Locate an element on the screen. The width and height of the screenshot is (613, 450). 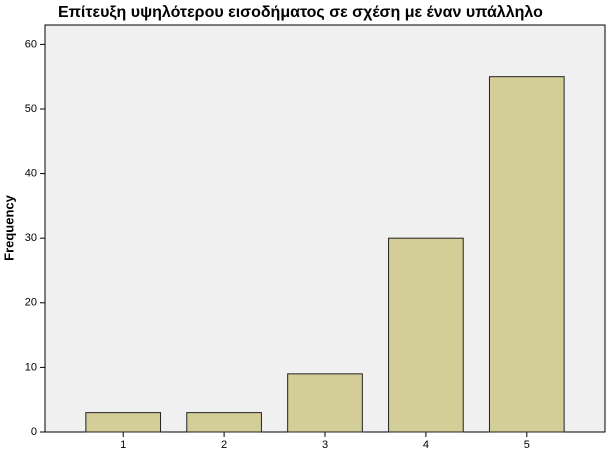
y-tick-label: 60 is located at coordinates (31, 44).